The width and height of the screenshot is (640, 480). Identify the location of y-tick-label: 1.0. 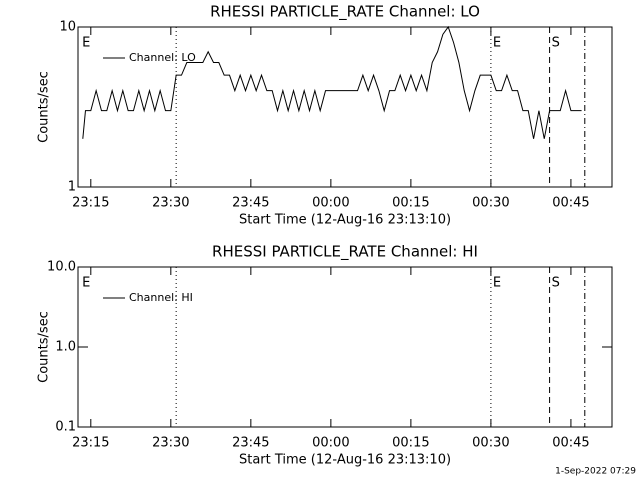
(65, 347).